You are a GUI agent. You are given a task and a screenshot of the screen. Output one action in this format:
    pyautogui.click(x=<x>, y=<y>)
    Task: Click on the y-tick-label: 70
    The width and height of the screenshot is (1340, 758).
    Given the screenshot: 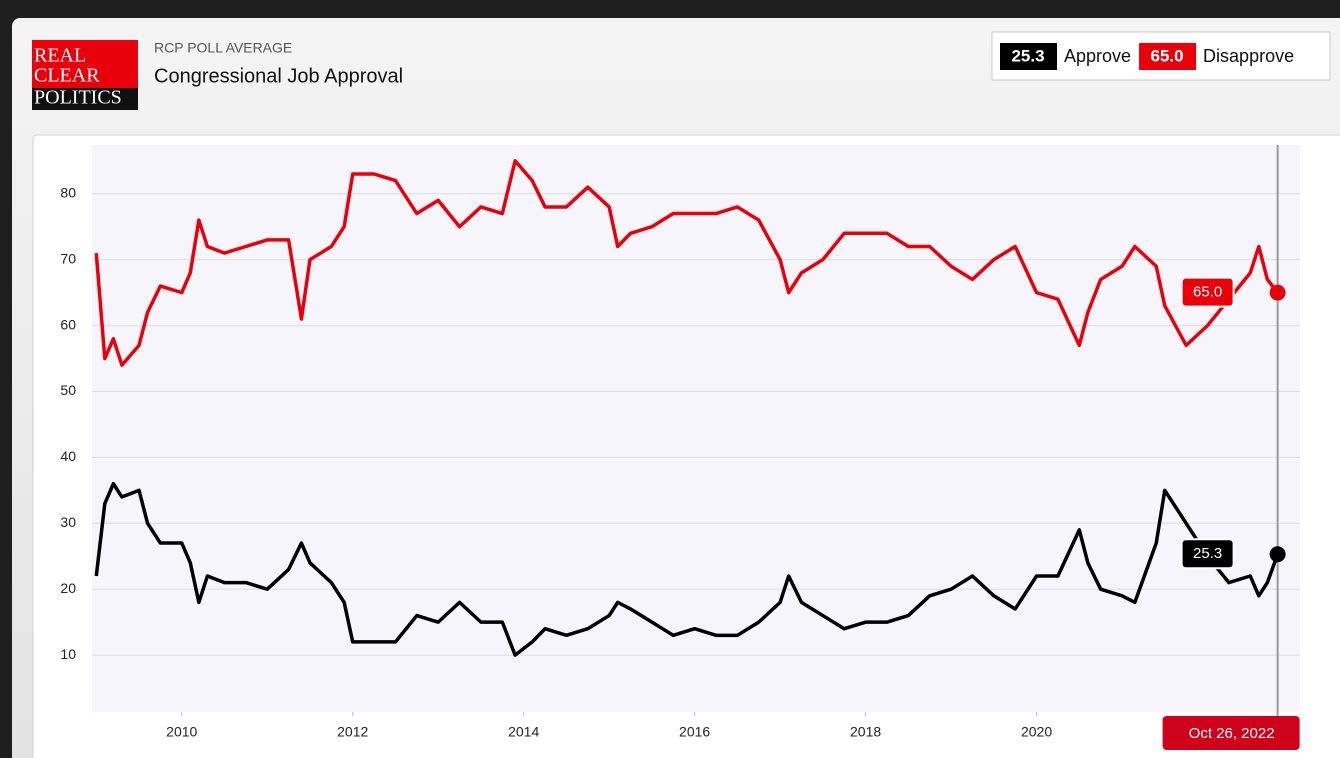 What is the action you would take?
    pyautogui.click(x=68, y=258)
    